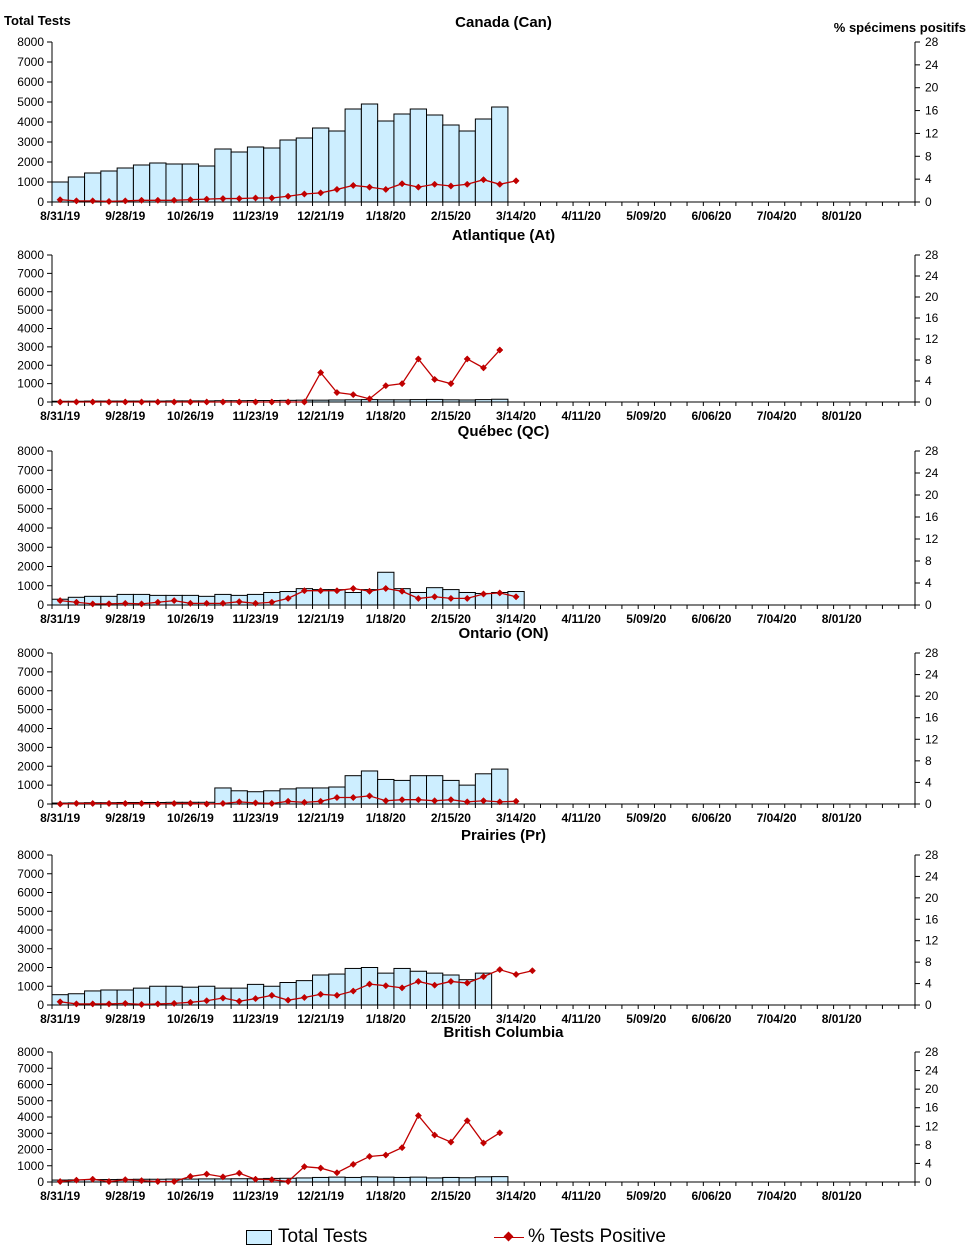 Image resolution: width=970 pixels, height=1259 pixels. What do you see at coordinates (30, 1085) in the screenshot?
I see `y-tick-label: 6000` at bounding box center [30, 1085].